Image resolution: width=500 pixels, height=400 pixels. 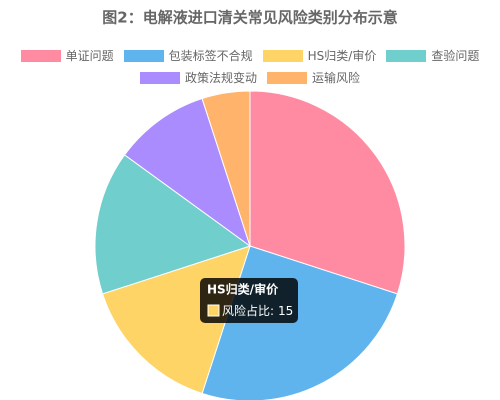 What do you see at coordinates (336, 78) in the screenshot?
I see `legend-label: 运输风险` at bounding box center [336, 78].